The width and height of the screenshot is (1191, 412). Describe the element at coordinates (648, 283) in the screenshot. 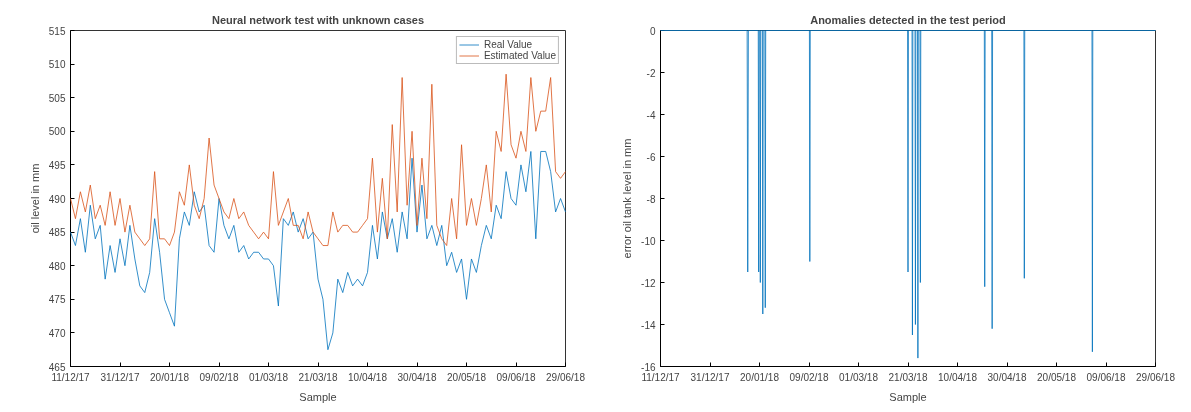

I see `y-tick-label: -12` at that location.